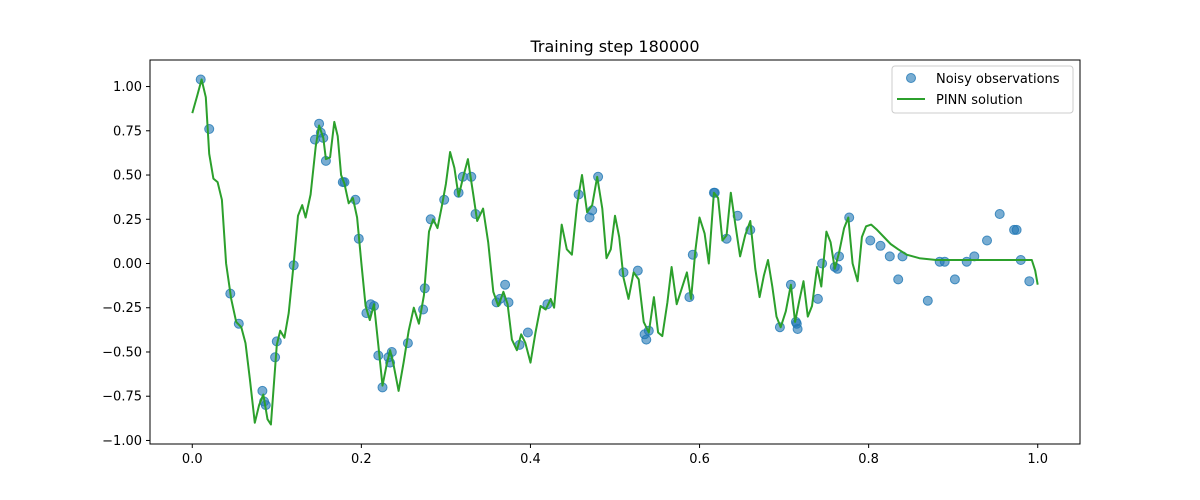  What do you see at coordinates (127, 87) in the screenshot?
I see `y-tick-label: 1.00` at bounding box center [127, 87].